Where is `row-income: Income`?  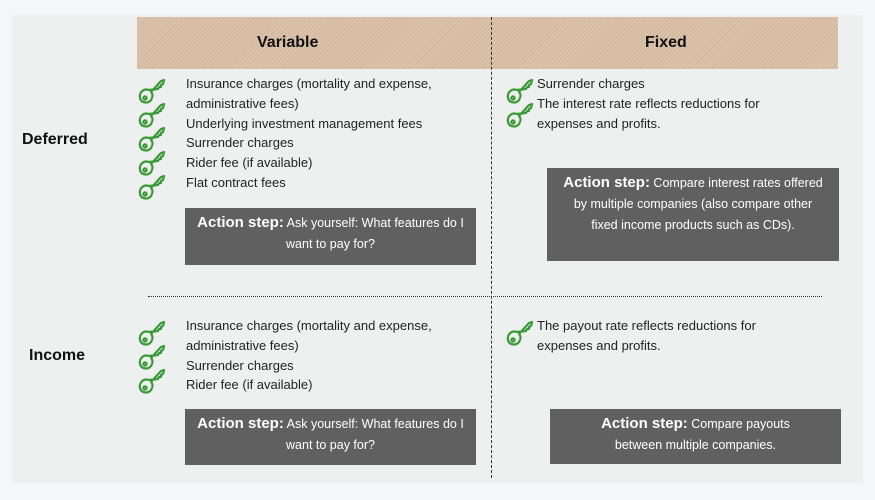
row-income: Income is located at coordinates (57, 355).